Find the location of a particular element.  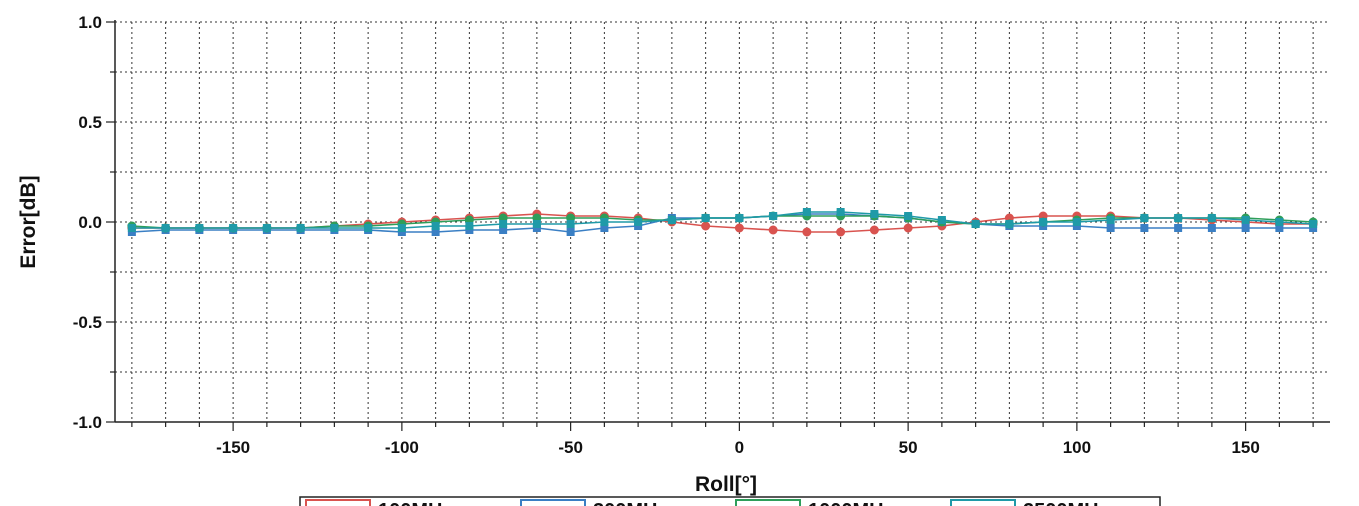

x-tick-label: -50 is located at coordinates (570, 447).